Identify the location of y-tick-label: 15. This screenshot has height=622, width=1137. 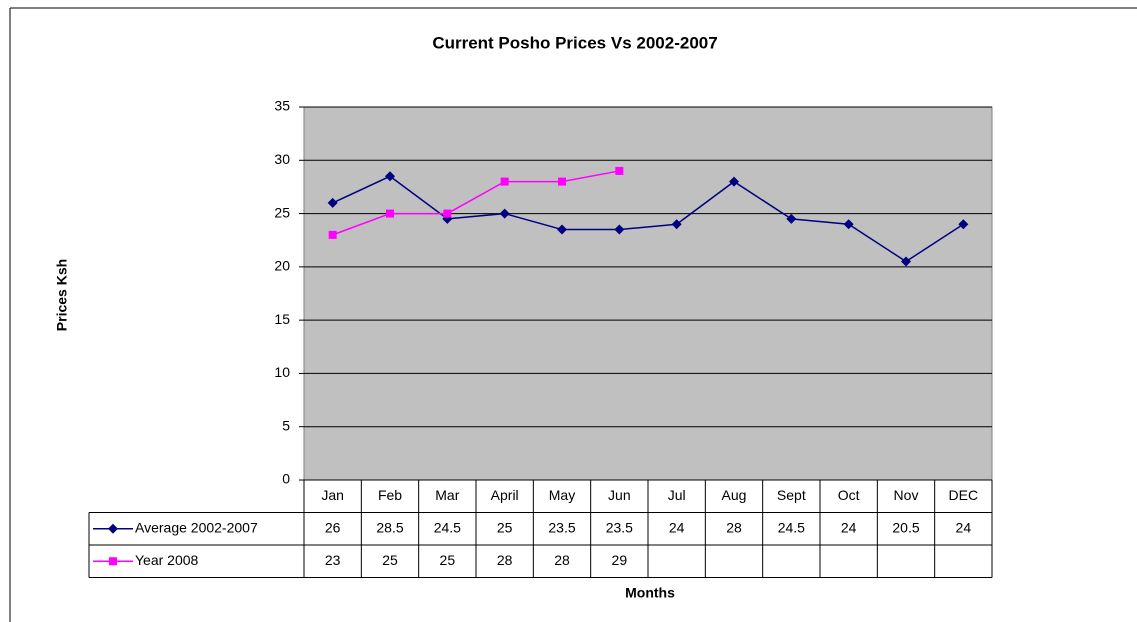
(282, 319).